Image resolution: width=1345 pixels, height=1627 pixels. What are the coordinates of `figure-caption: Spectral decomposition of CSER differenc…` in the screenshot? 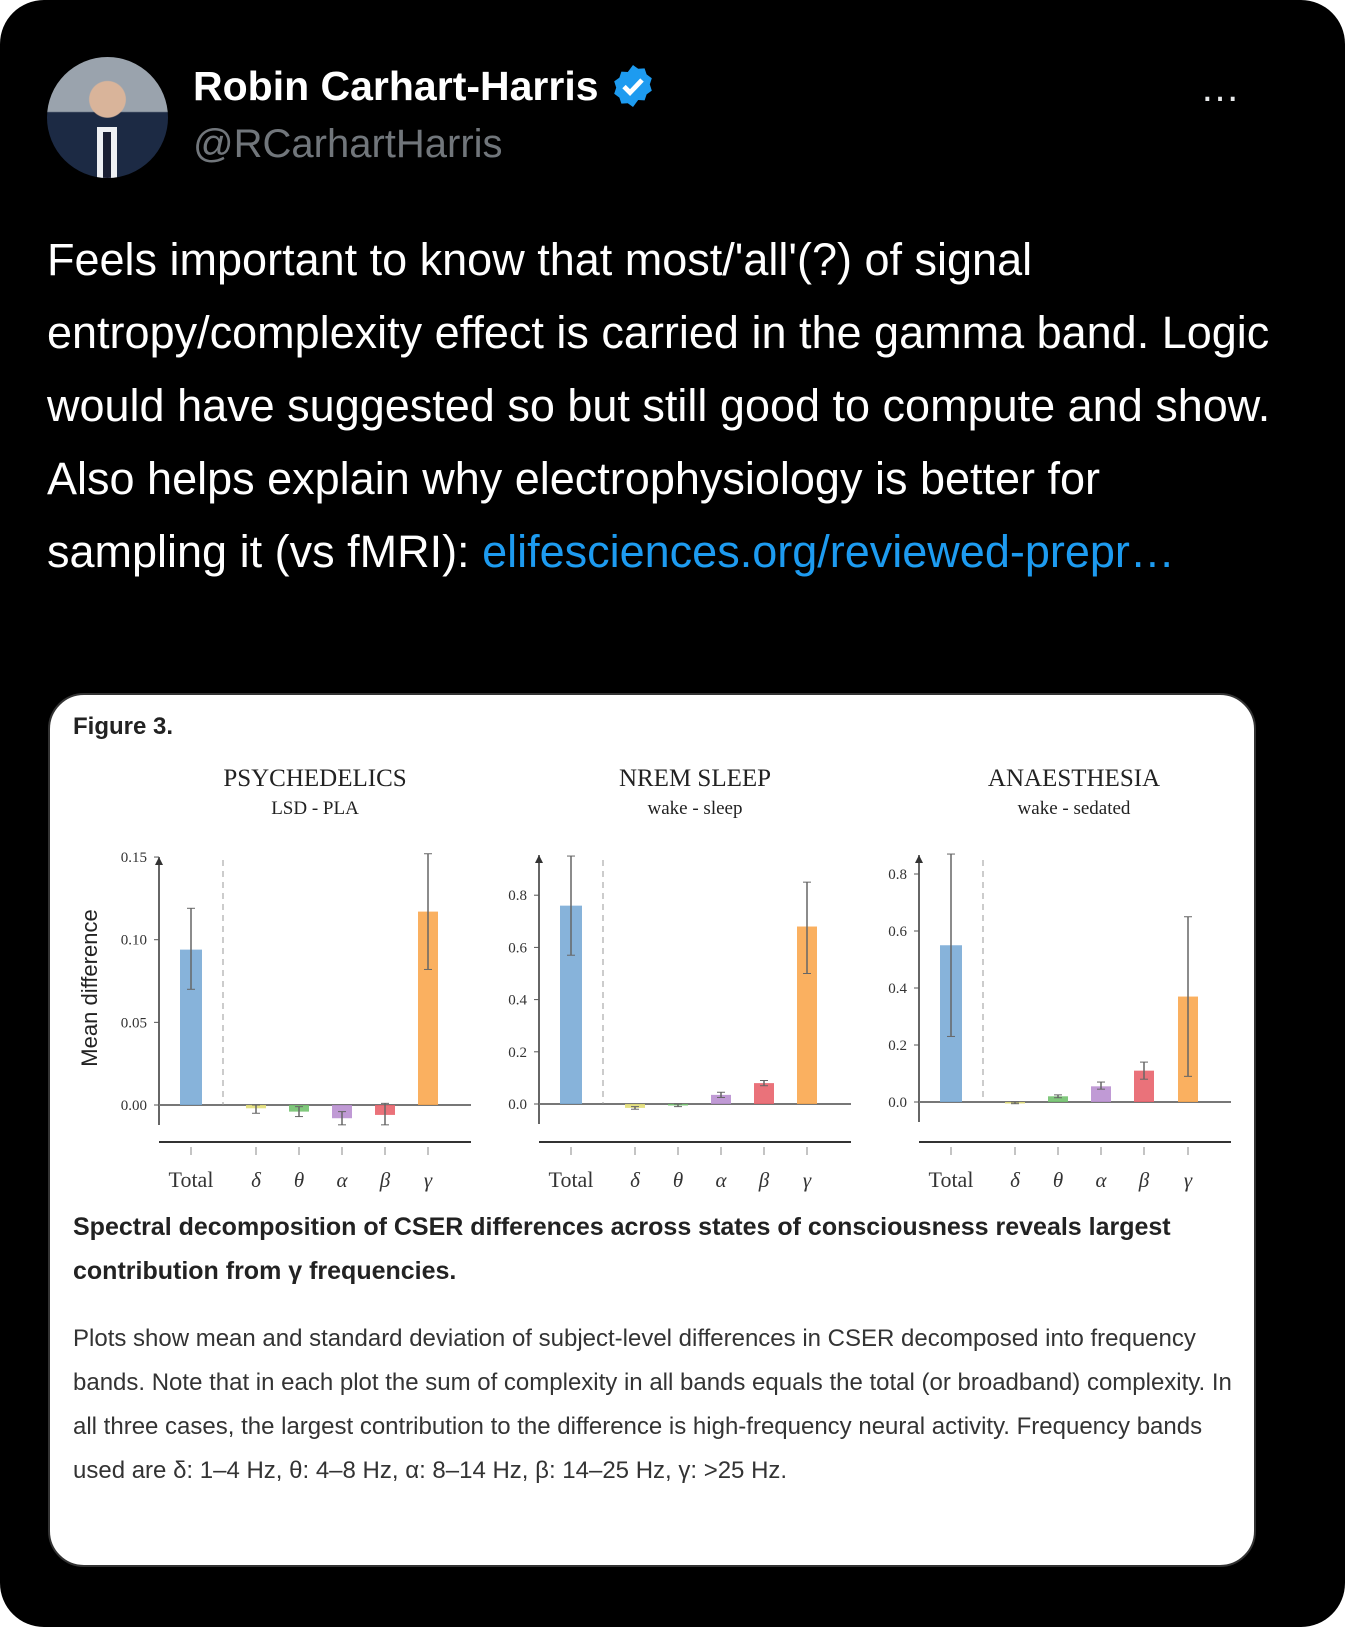 It's located at (622, 1249).